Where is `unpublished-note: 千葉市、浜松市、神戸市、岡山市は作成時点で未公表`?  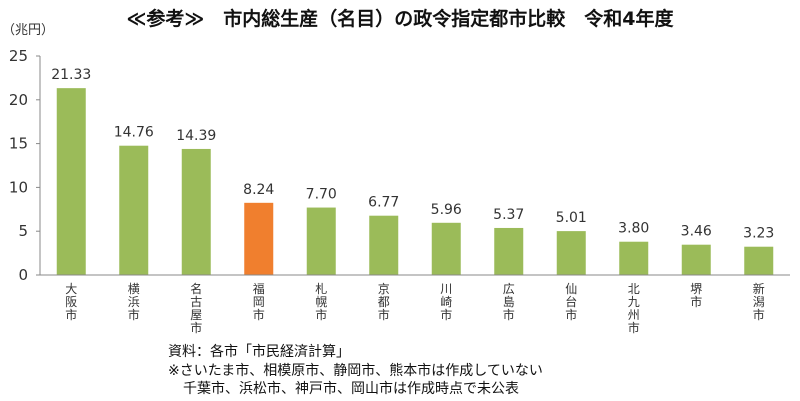
unpublished-note: 千葉市、浜松市、神戸市、岡山市は作成時点で未公表 is located at coordinates (351, 389).